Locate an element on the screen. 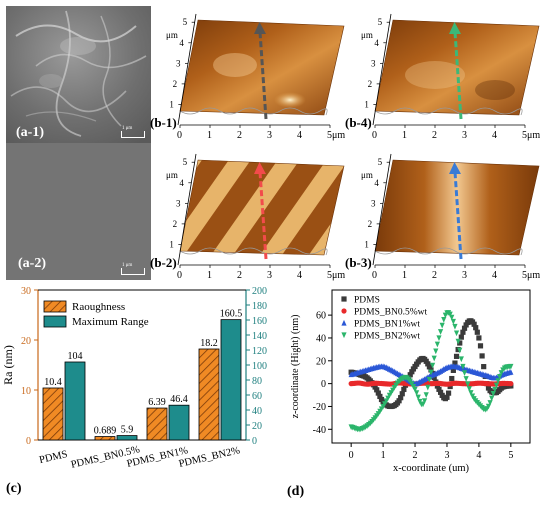 The image size is (550, 506). afm-unit-label: μm is located at coordinates (172, 175).